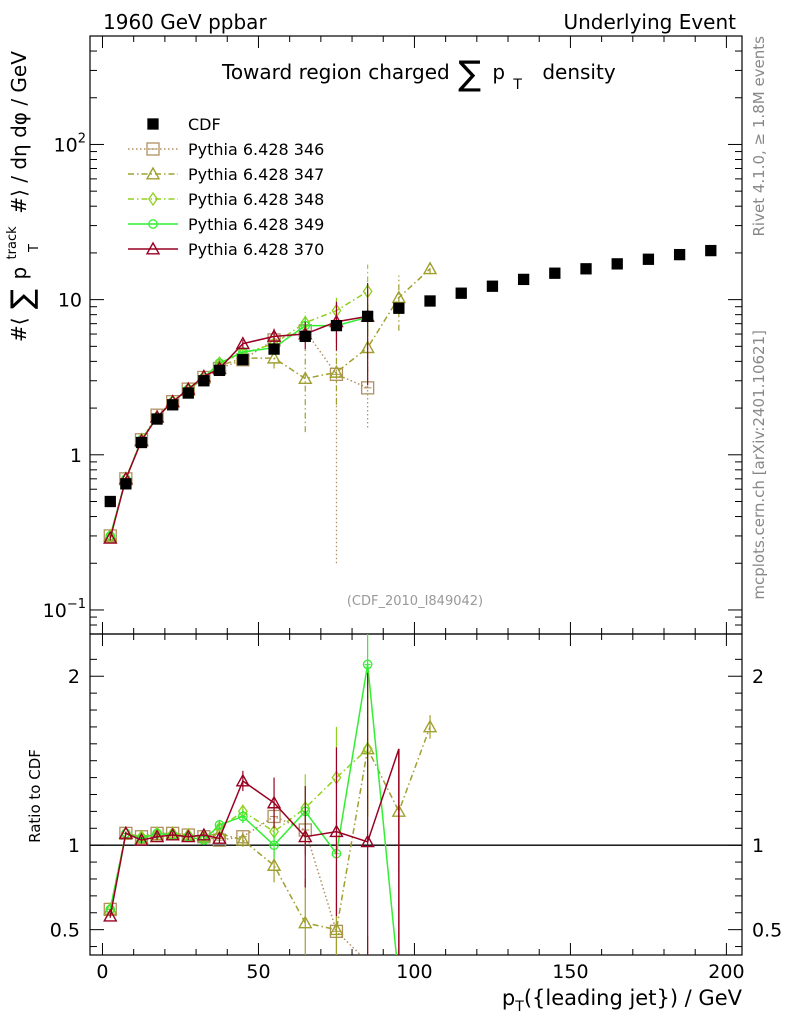 Image resolution: width=786 pixels, height=1024 pixels. I want to click on ratio-y-label: Ratio to CDF, so click(35, 796).